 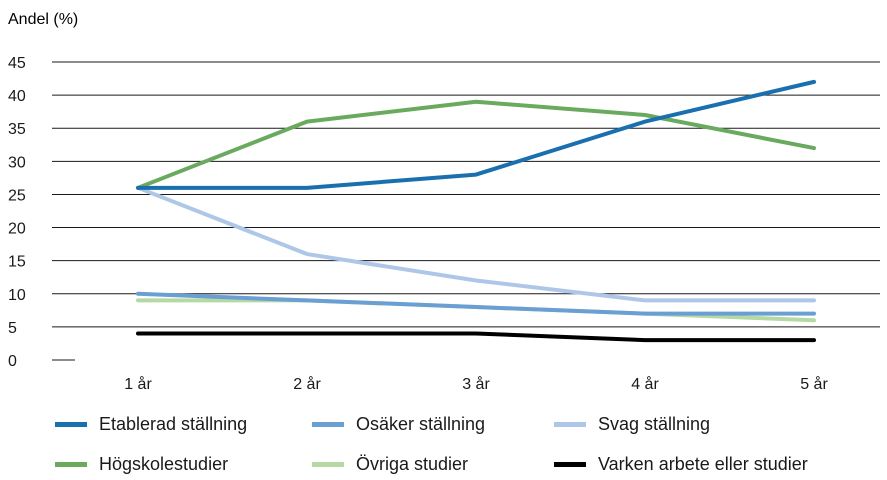 I want to click on legend-item: Övriga studier, so click(x=390, y=464).